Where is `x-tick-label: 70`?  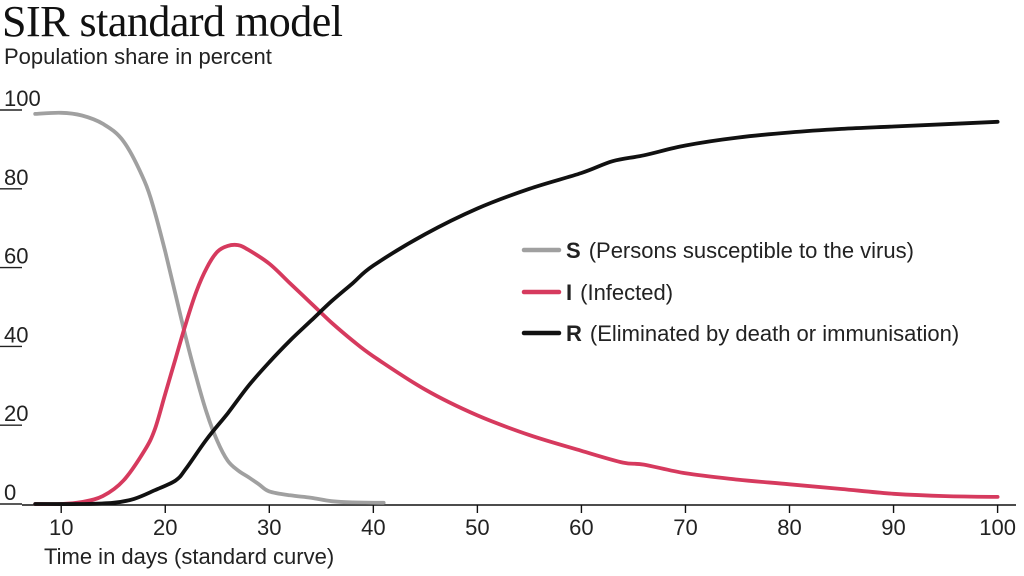 x-tick-label: 70 is located at coordinates (685, 527).